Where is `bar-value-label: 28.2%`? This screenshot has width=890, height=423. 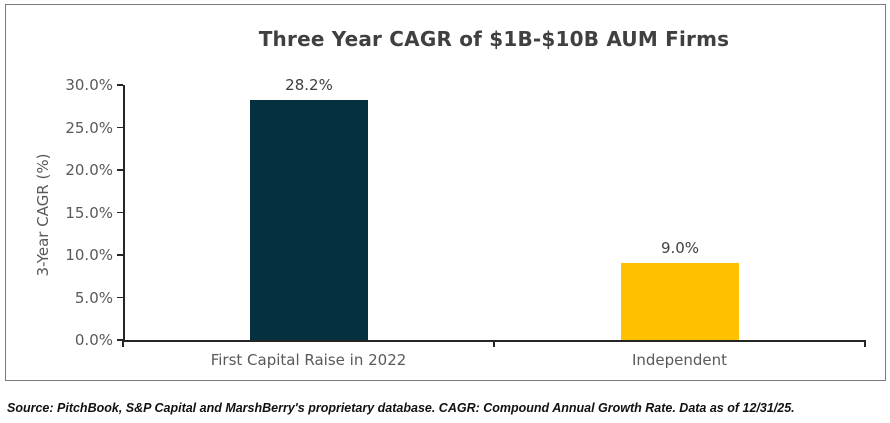
bar-value-label: 28.2% is located at coordinates (309, 85).